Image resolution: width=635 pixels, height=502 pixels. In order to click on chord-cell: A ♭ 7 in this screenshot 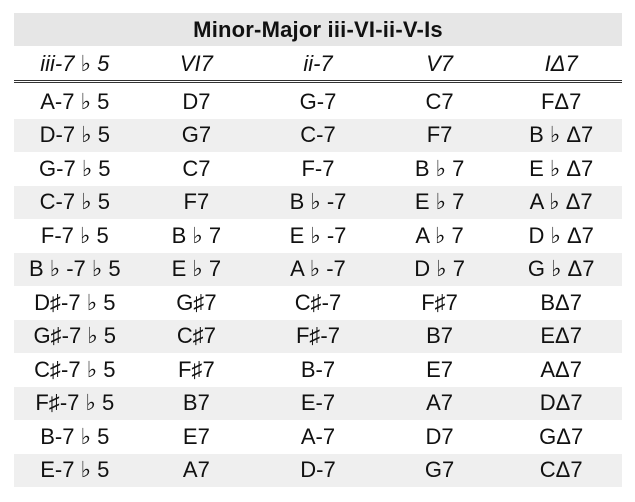, I will do `click(439, 235)`.